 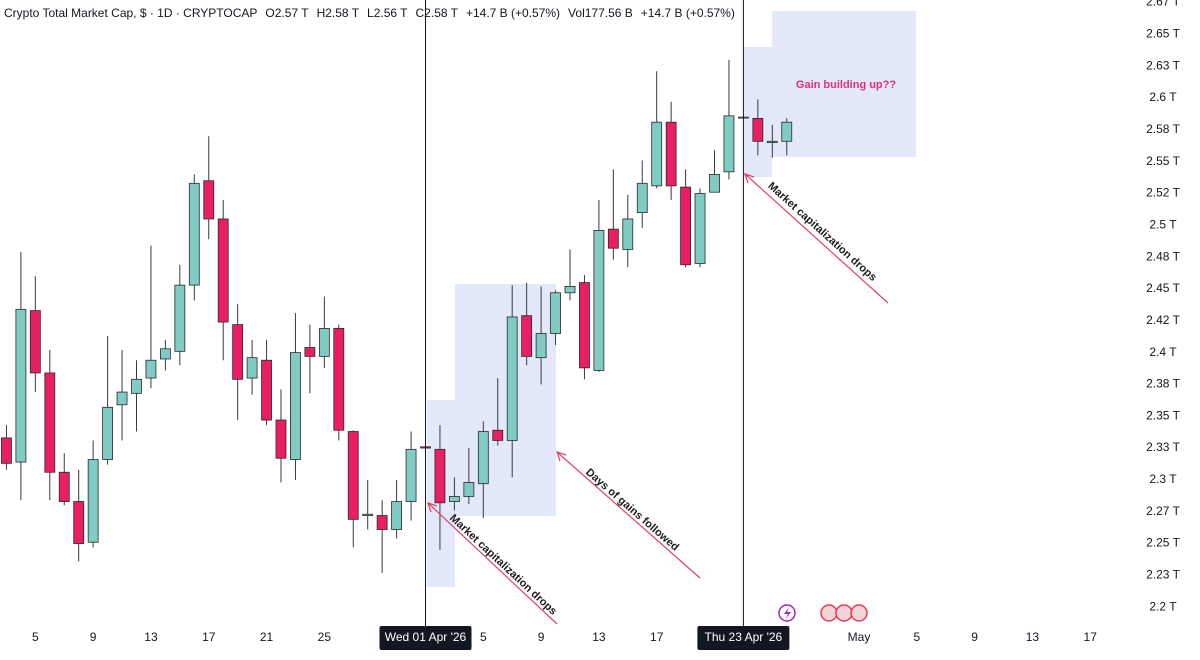 I want to click on y-tick-label: 2.42 T, so click(x=1163, y=320).